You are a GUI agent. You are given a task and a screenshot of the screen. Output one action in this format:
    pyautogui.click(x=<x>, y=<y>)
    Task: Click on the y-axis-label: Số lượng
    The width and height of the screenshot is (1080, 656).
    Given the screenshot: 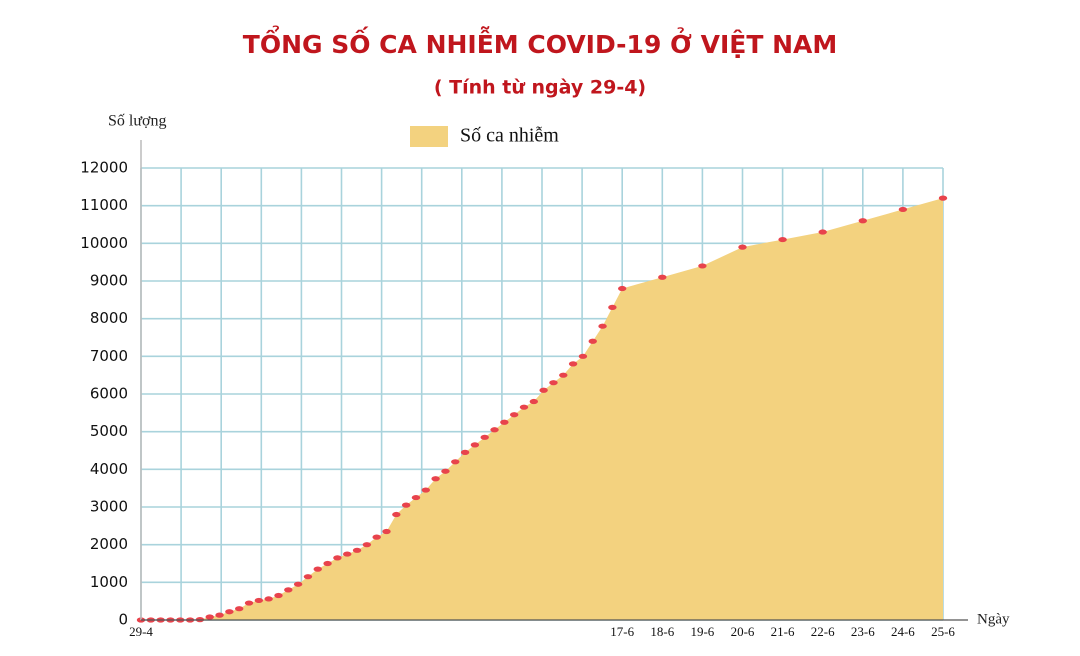 What is the action you would take?
    pyautogui.click(x=137, y=121)
    